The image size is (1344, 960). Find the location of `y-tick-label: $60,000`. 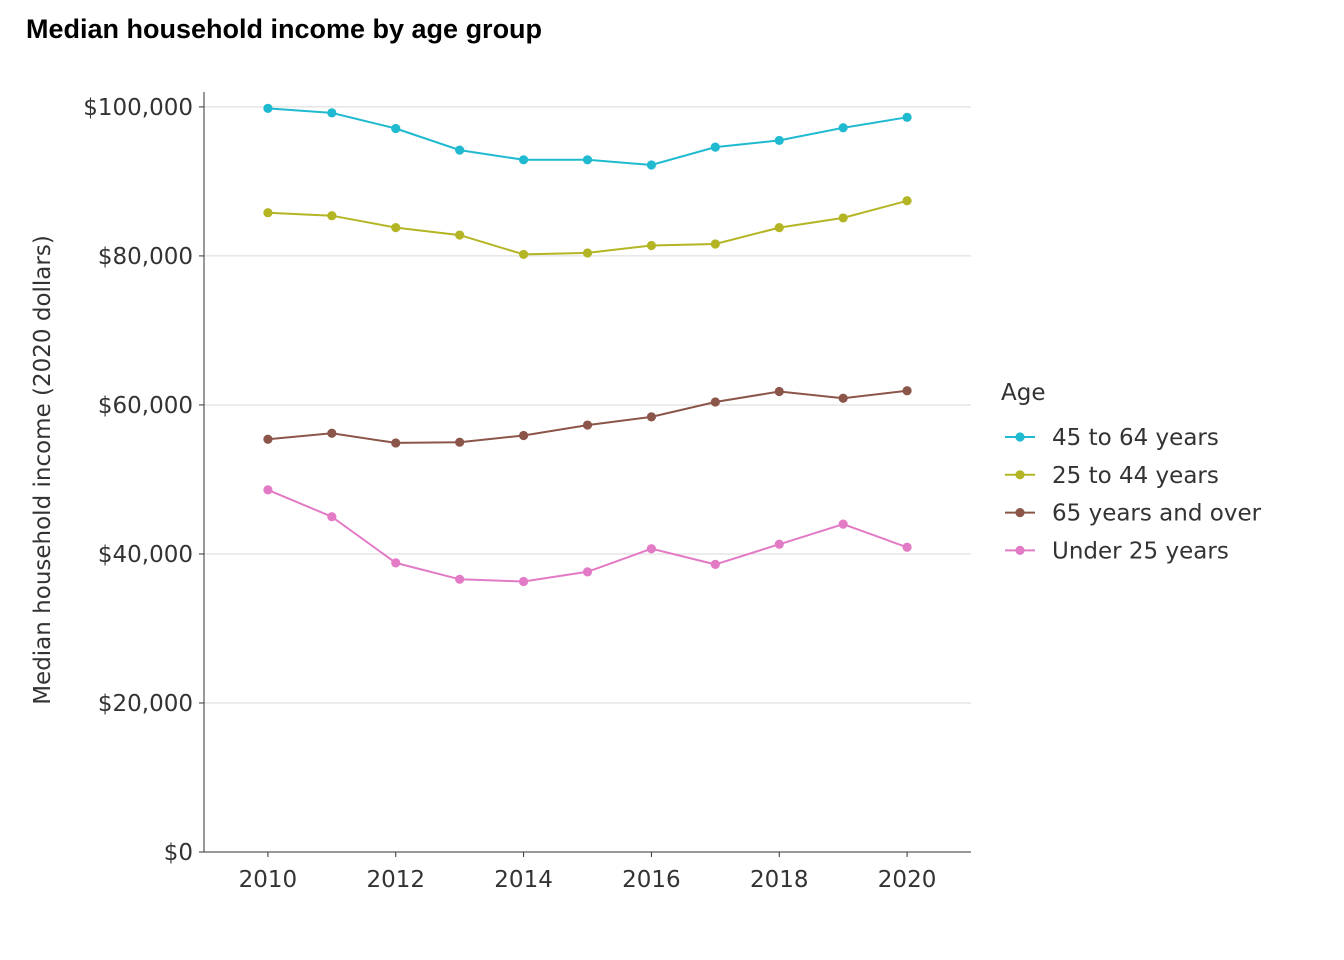

y-tick-label: $60,000 is located at coordinates (145, 406).